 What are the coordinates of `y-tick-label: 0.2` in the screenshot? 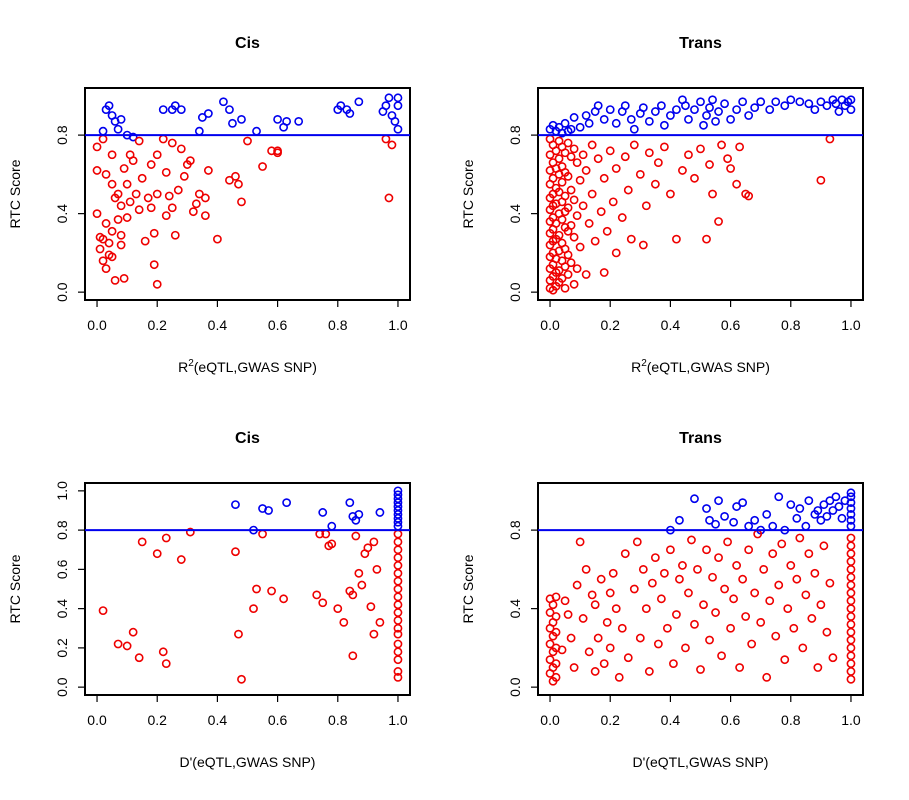 It's located at (62, 648).